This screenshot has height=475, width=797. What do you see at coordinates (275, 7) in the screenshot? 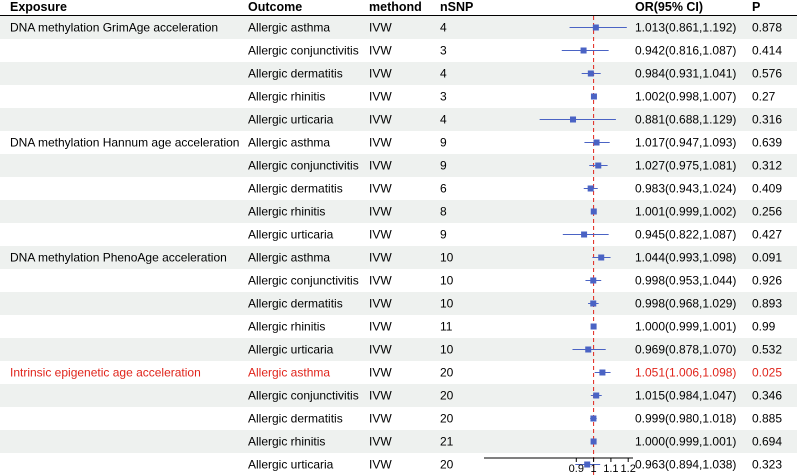
I see `header-outcome: Outcome` at bounding box center [275, 7].